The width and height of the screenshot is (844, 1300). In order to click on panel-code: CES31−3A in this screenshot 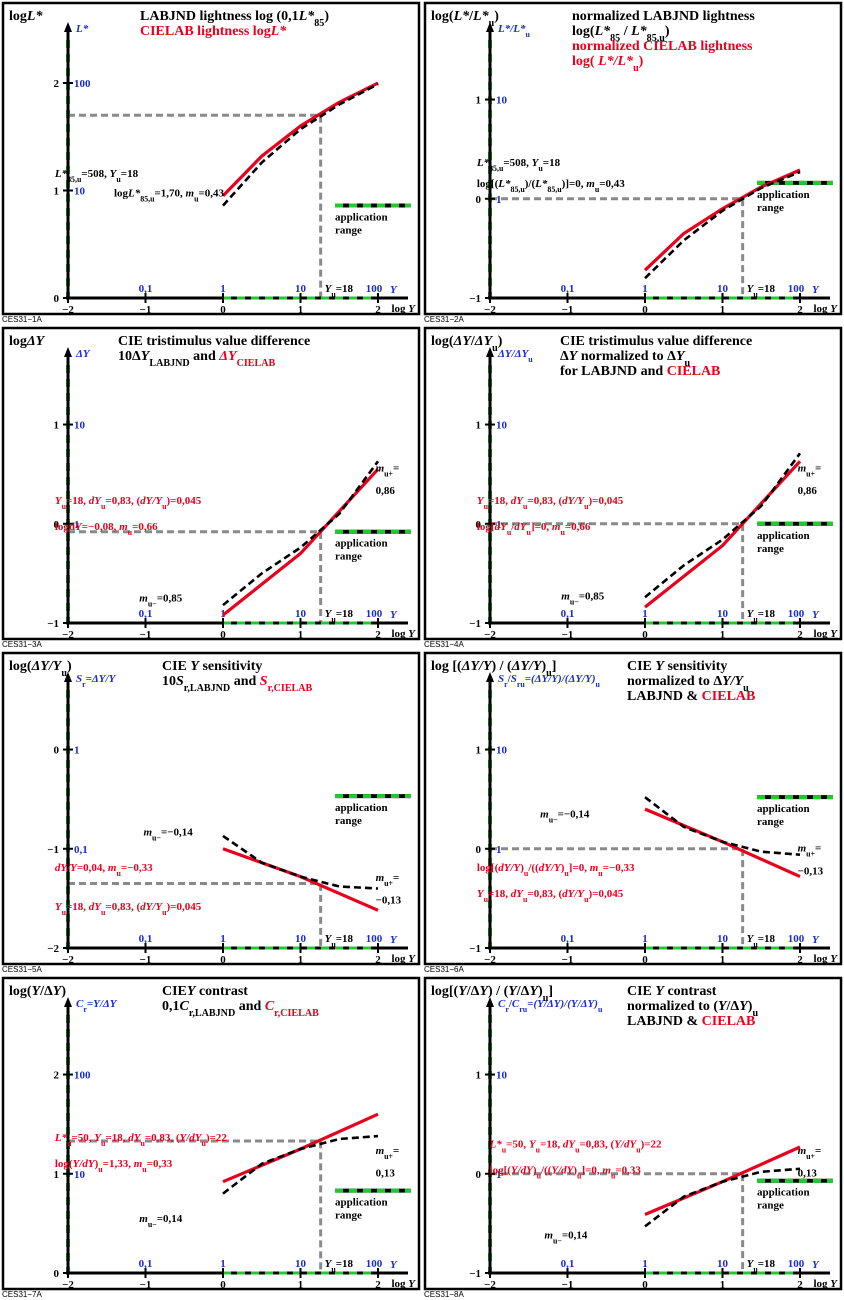, I will do `click(22, 644)`.